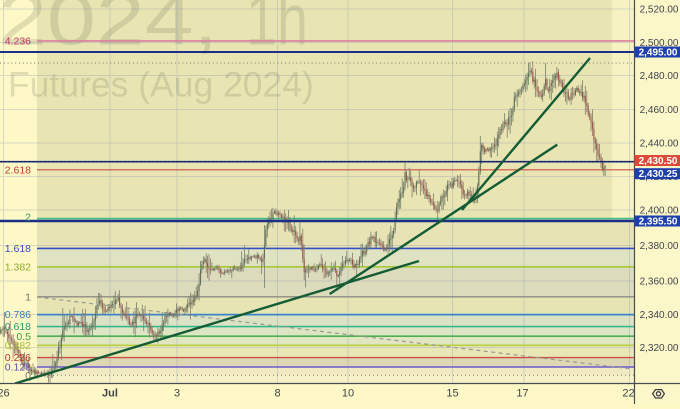  What do you see at coordinates (522, 394) in the screenshot?
I see `svg-text: 17` at bounding box center [522, 394].